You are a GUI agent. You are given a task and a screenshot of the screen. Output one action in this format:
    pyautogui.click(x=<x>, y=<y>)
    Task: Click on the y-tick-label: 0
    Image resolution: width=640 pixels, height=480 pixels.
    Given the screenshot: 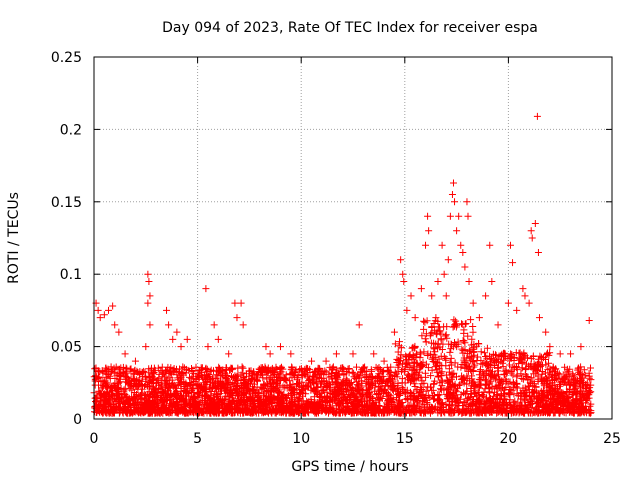 What is the action you would take?
    pyautogui.click(x=77, y=420)
    